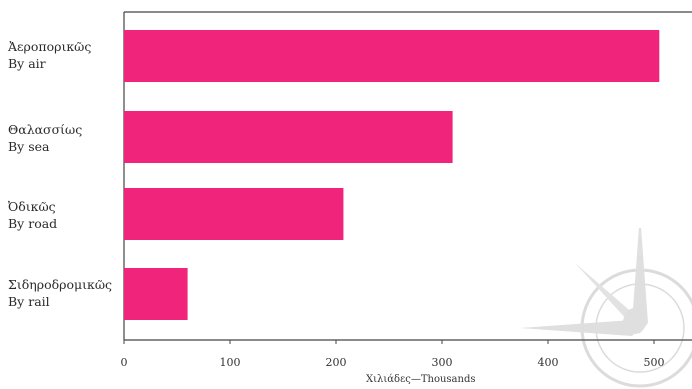 This screenshot has height=389, width=692. I want to click on category-label-line: By air, so click(27, 63).